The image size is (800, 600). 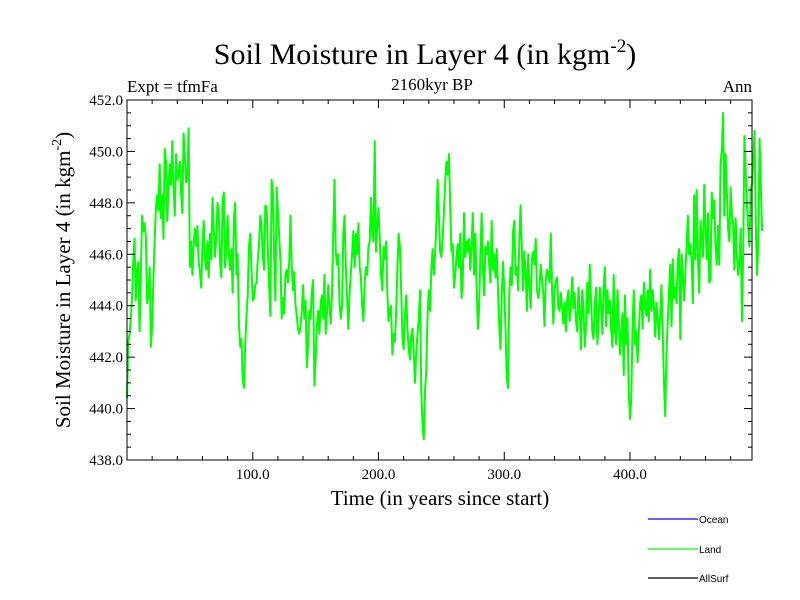 What do you see at coordinates (738, 86) in the screenshot?
I see `season-label: Ann` at bounding box center [738, 86].